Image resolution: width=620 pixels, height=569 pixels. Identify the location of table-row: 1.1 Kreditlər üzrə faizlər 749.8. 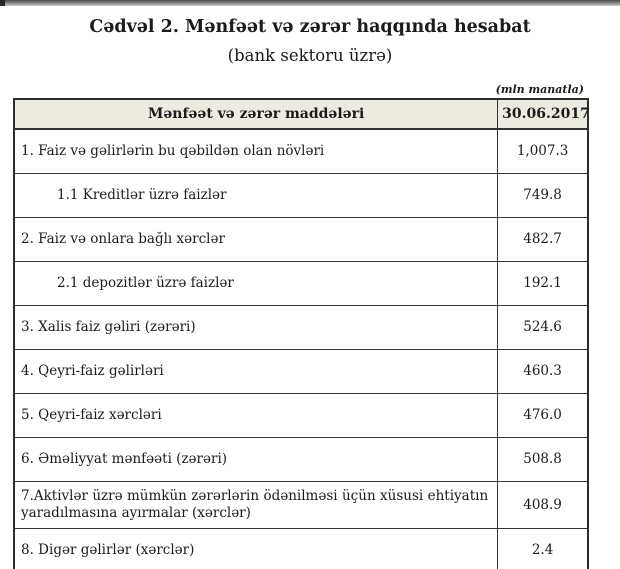
(301, 195).